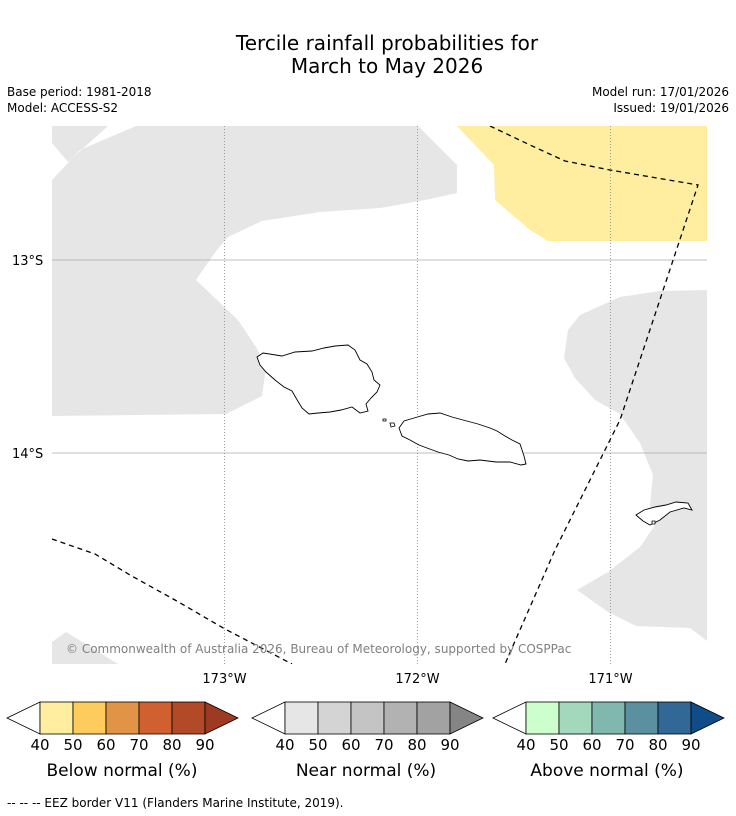 This screenshot has width=736, height=816. I want to click on near-normal-region-east, so click(635, 465).